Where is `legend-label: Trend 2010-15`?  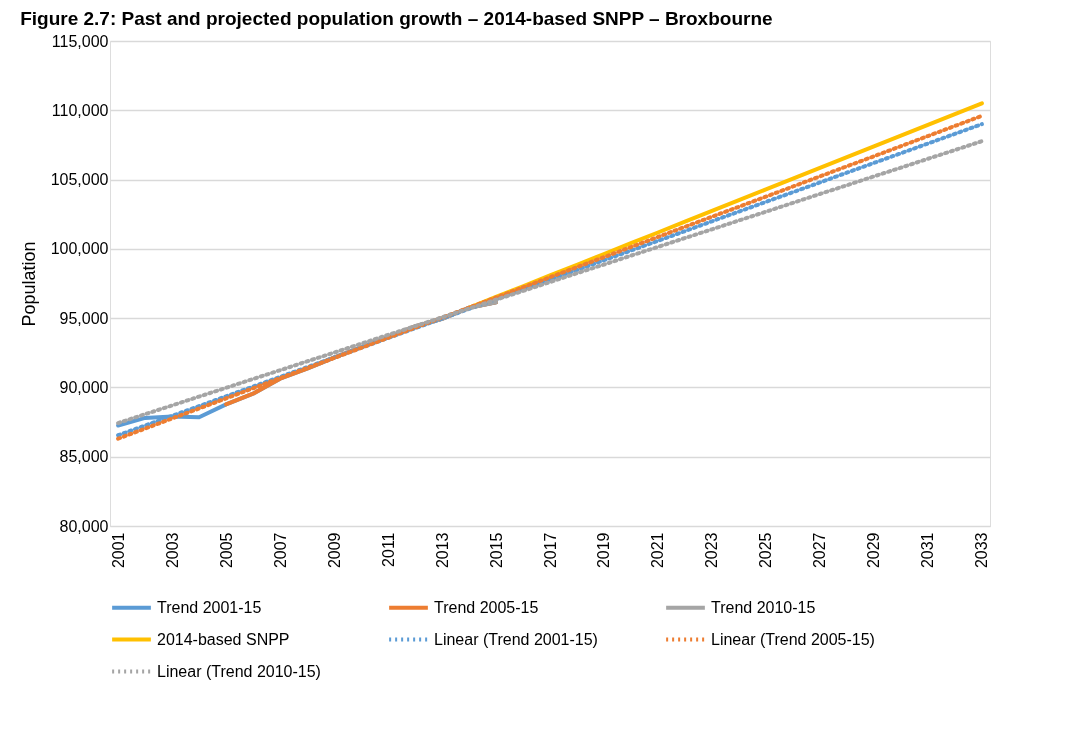
legend-label: Trend 2010-15 is located at coordinates (763, 607).